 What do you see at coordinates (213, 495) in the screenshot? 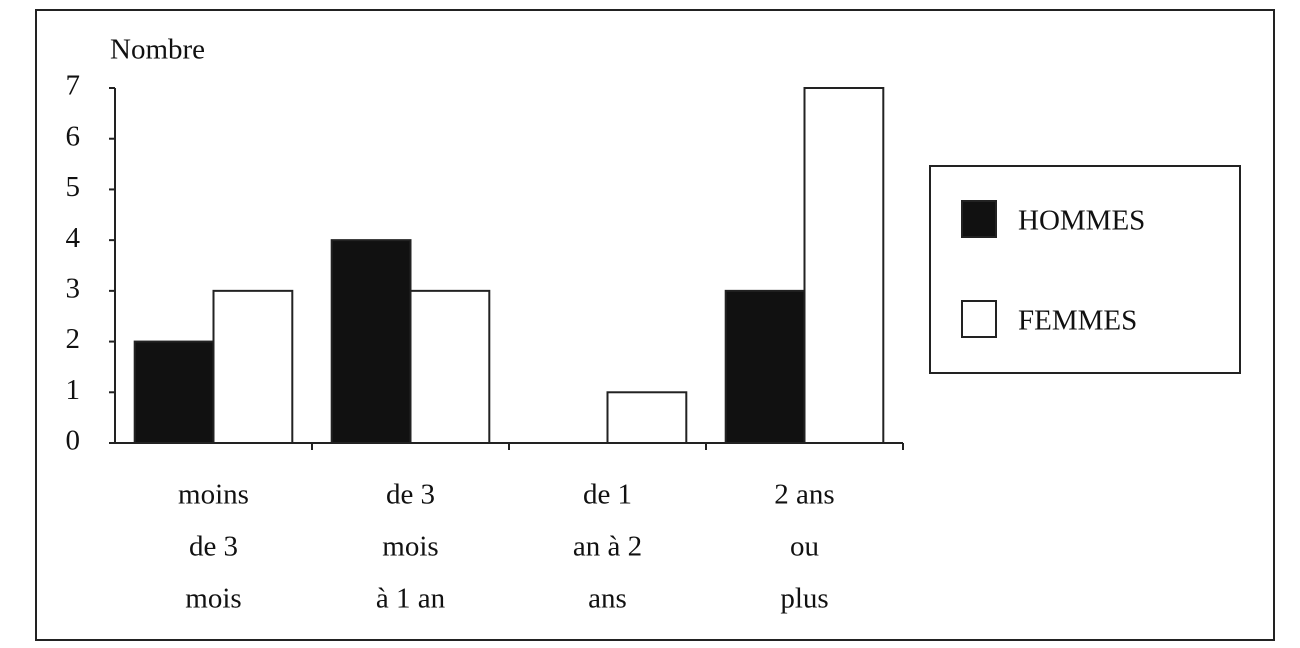
I see `x-tick-label: moins` at bounding box center [213, 495].